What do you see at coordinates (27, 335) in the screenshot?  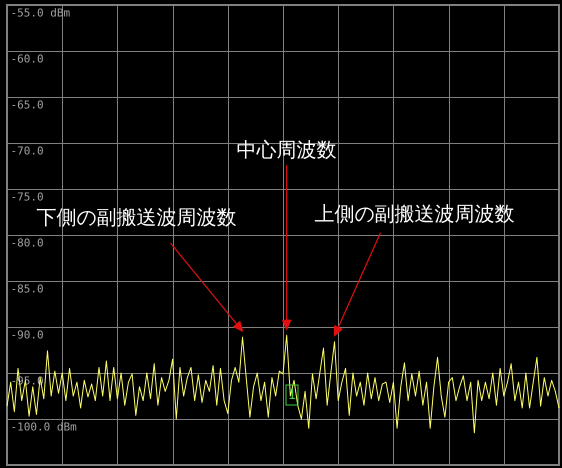 I see `y-tick-label: -90.0` at bounding box center [27, 335].